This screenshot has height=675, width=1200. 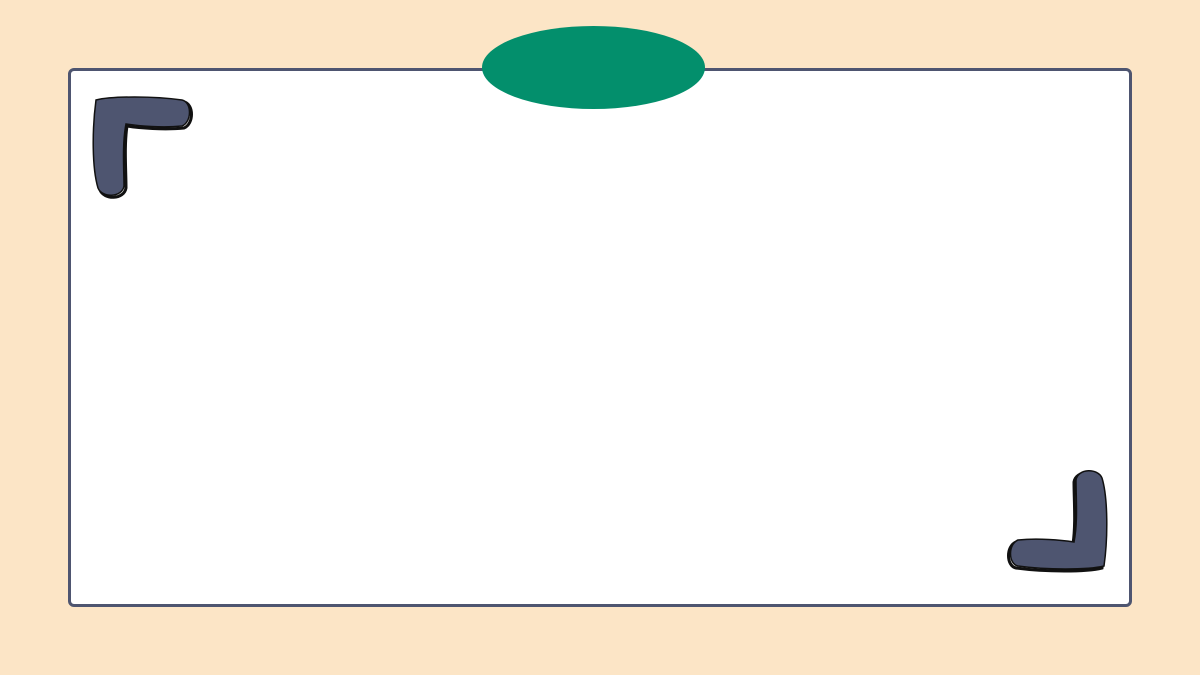 I want to click on title-badge-oval, so click(x=593, y=67).